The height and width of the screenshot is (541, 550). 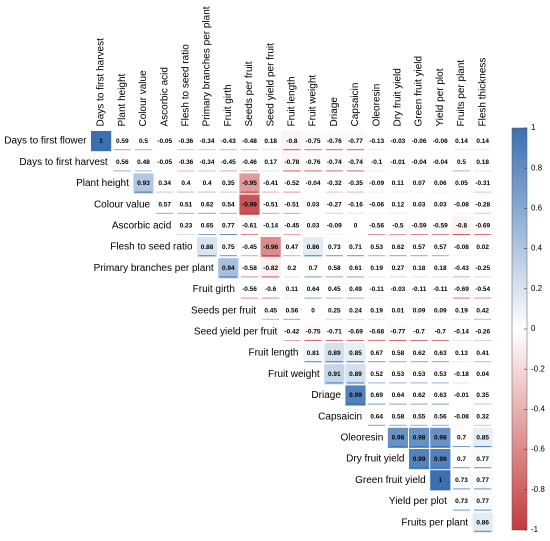 I want to click on colorbar-label: -1, so click(x=535, y=529).